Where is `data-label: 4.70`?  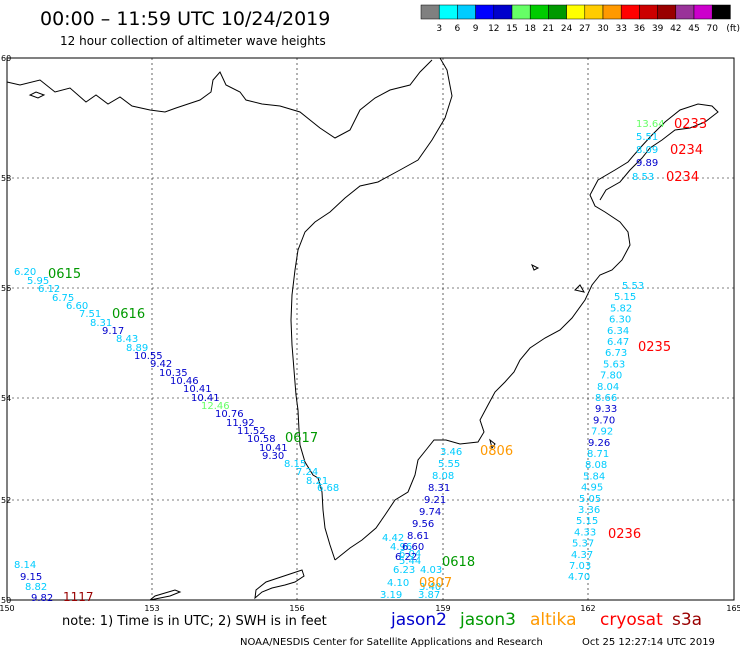 data-label: 4.70 is located at coordinates (579, 577).